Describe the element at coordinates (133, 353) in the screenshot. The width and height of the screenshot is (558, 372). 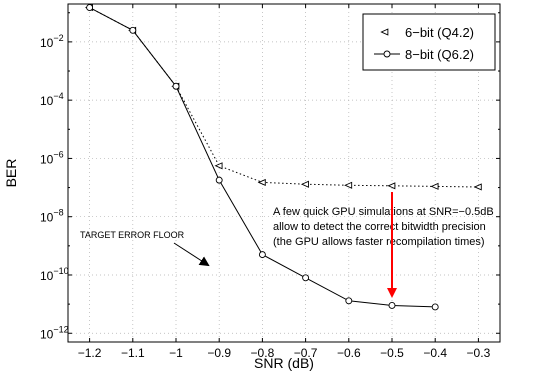
I see `x-tick-label: −1.1` at that location.